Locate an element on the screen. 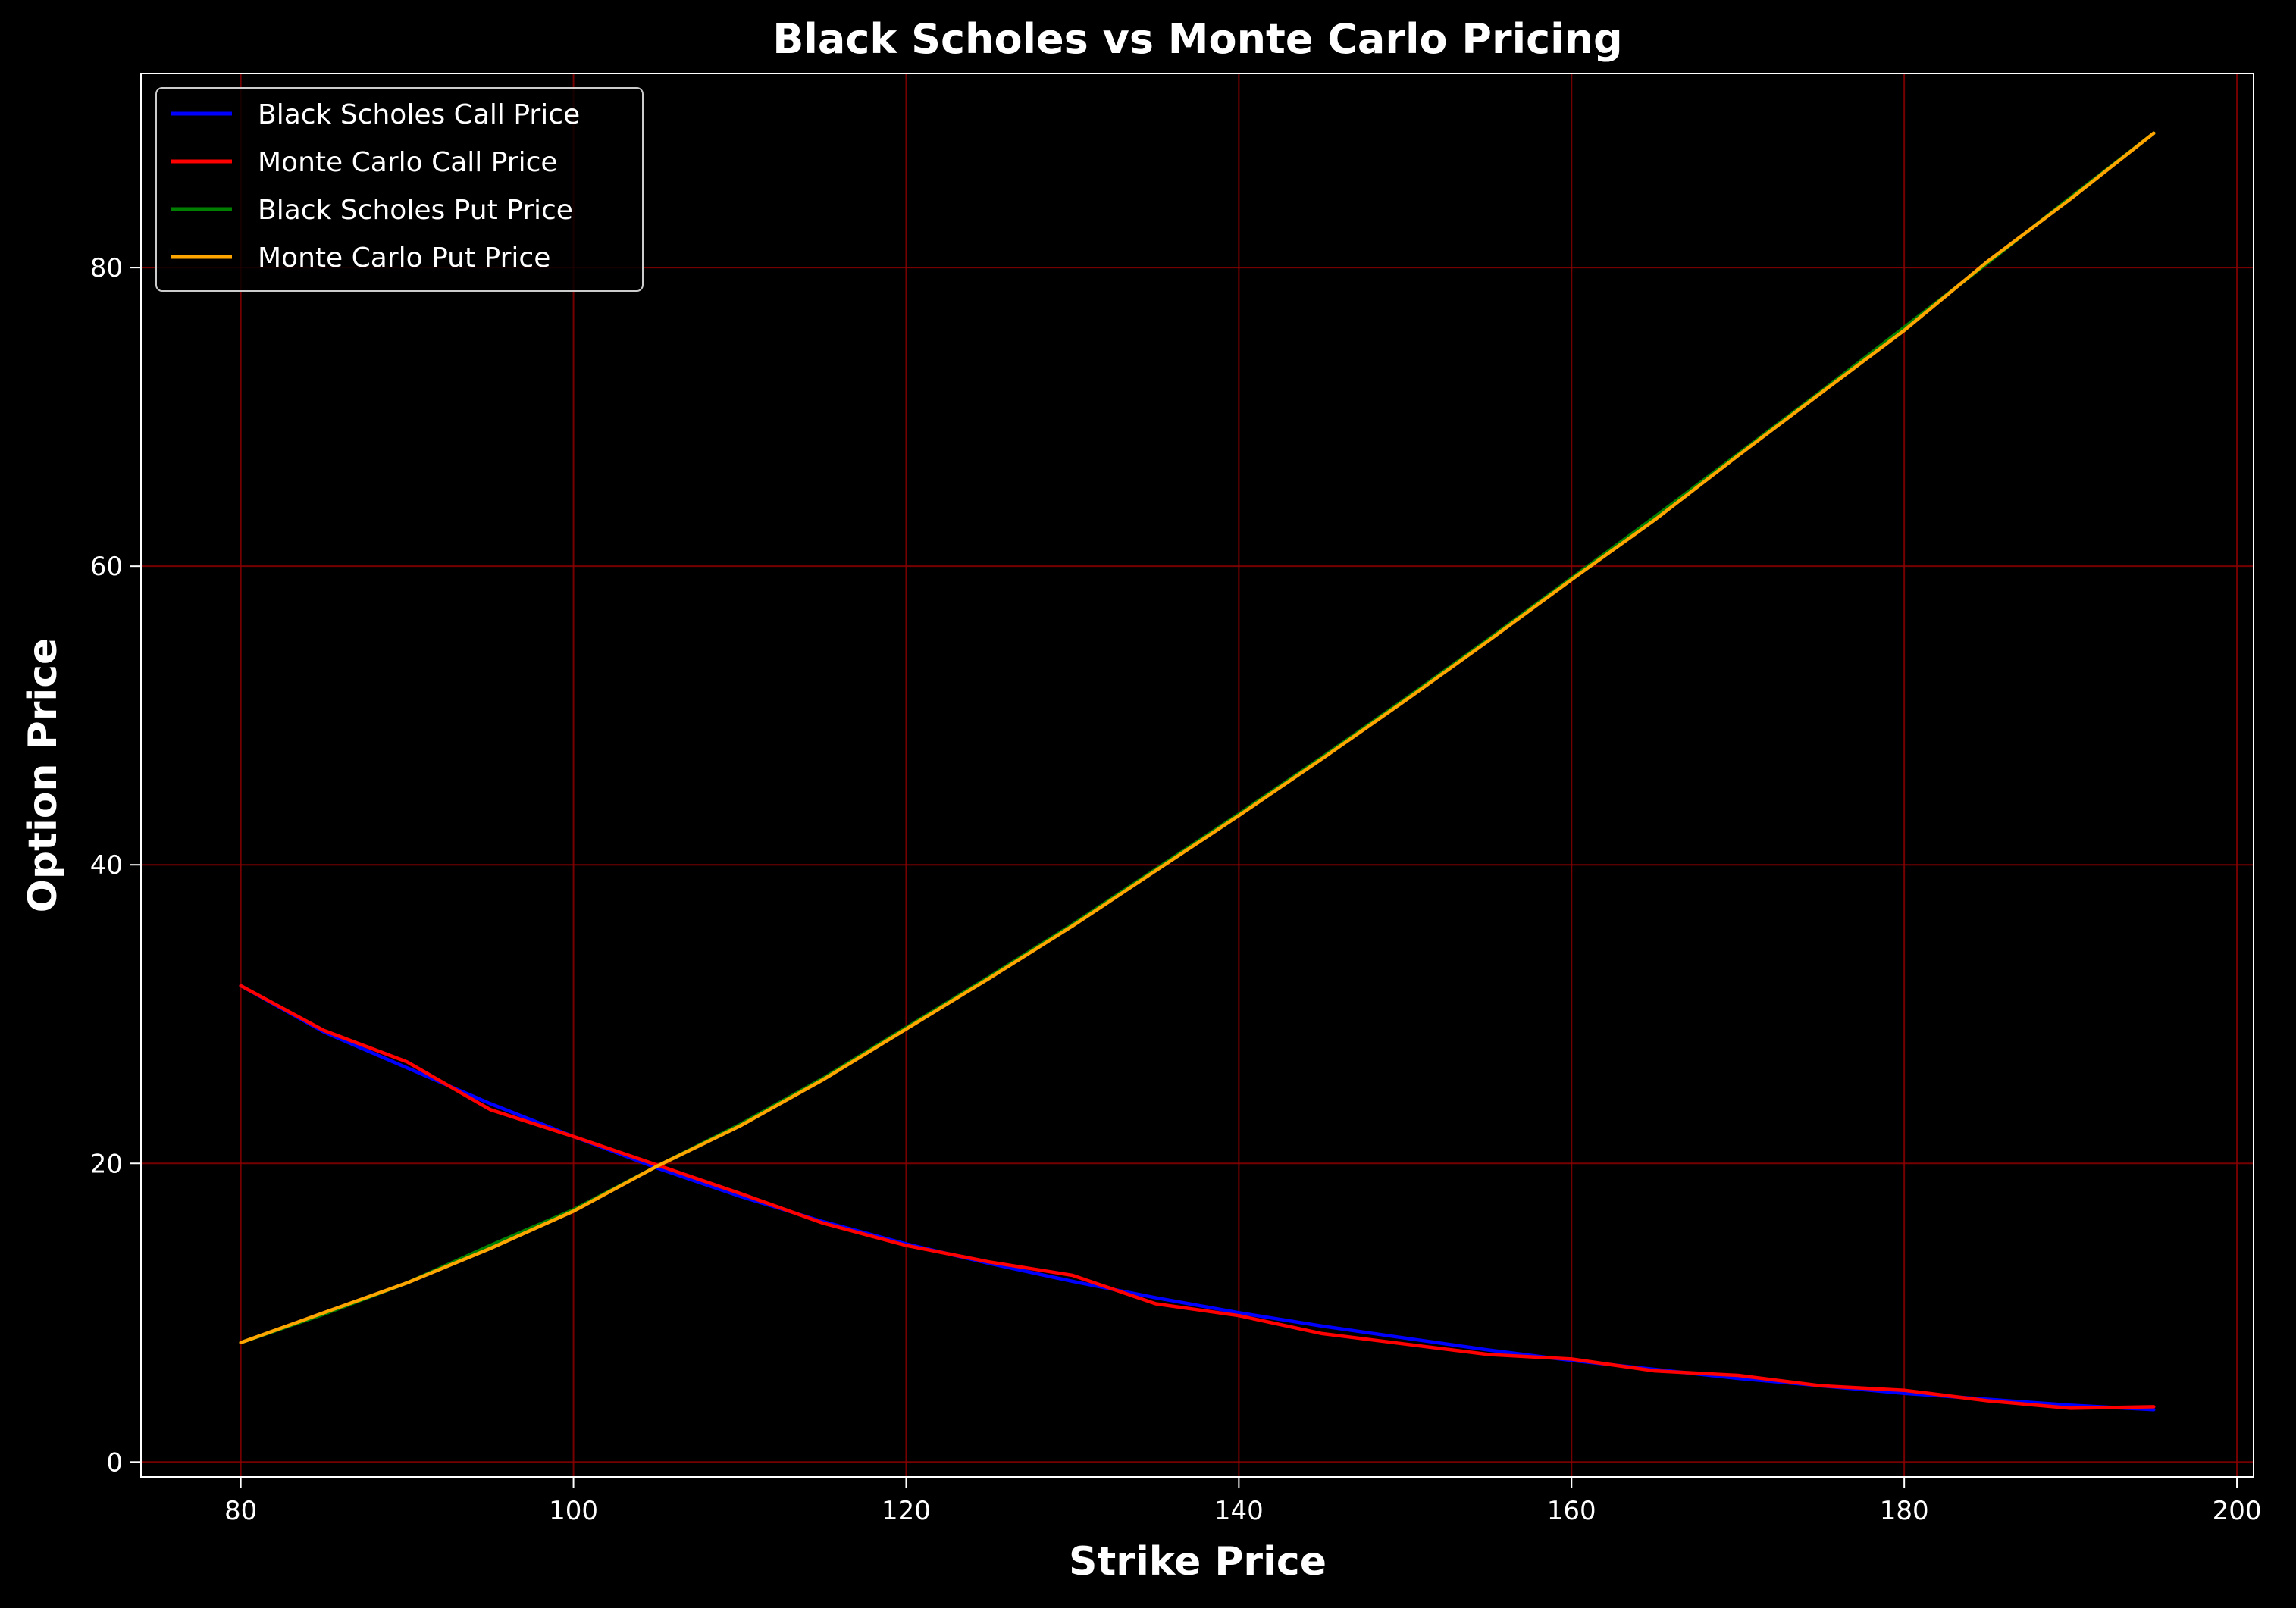 Image resolution: width=2296 pixels, height=1608 pixels. x-tick-label: 80 is located at coordinates (240, 1511).